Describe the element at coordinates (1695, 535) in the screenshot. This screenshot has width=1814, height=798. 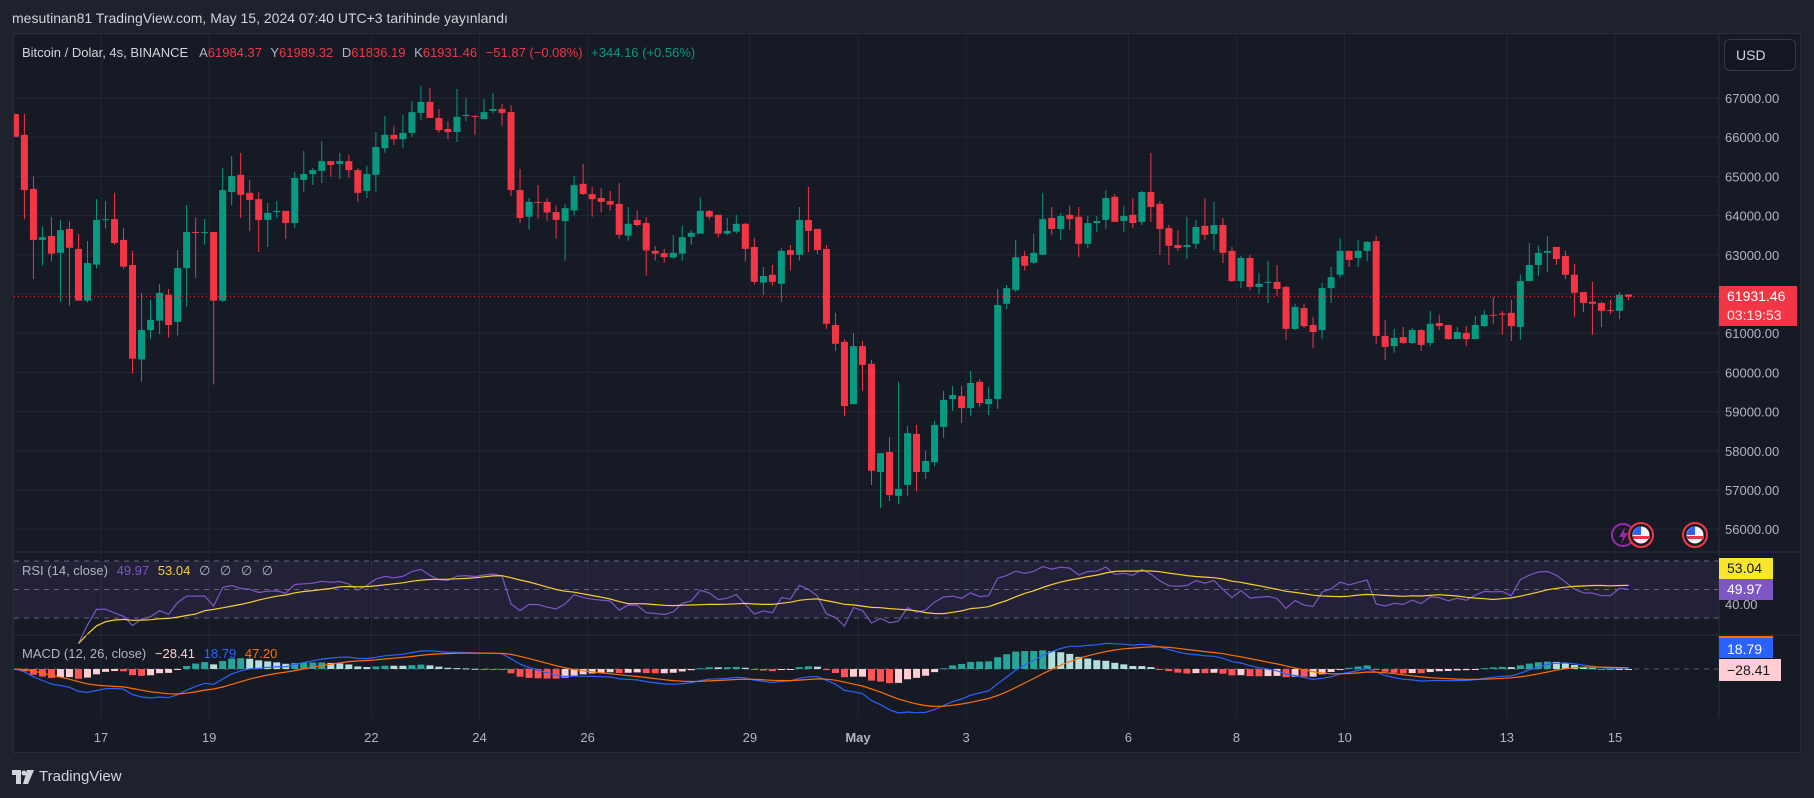
I see `us-flag-icon` at that location.